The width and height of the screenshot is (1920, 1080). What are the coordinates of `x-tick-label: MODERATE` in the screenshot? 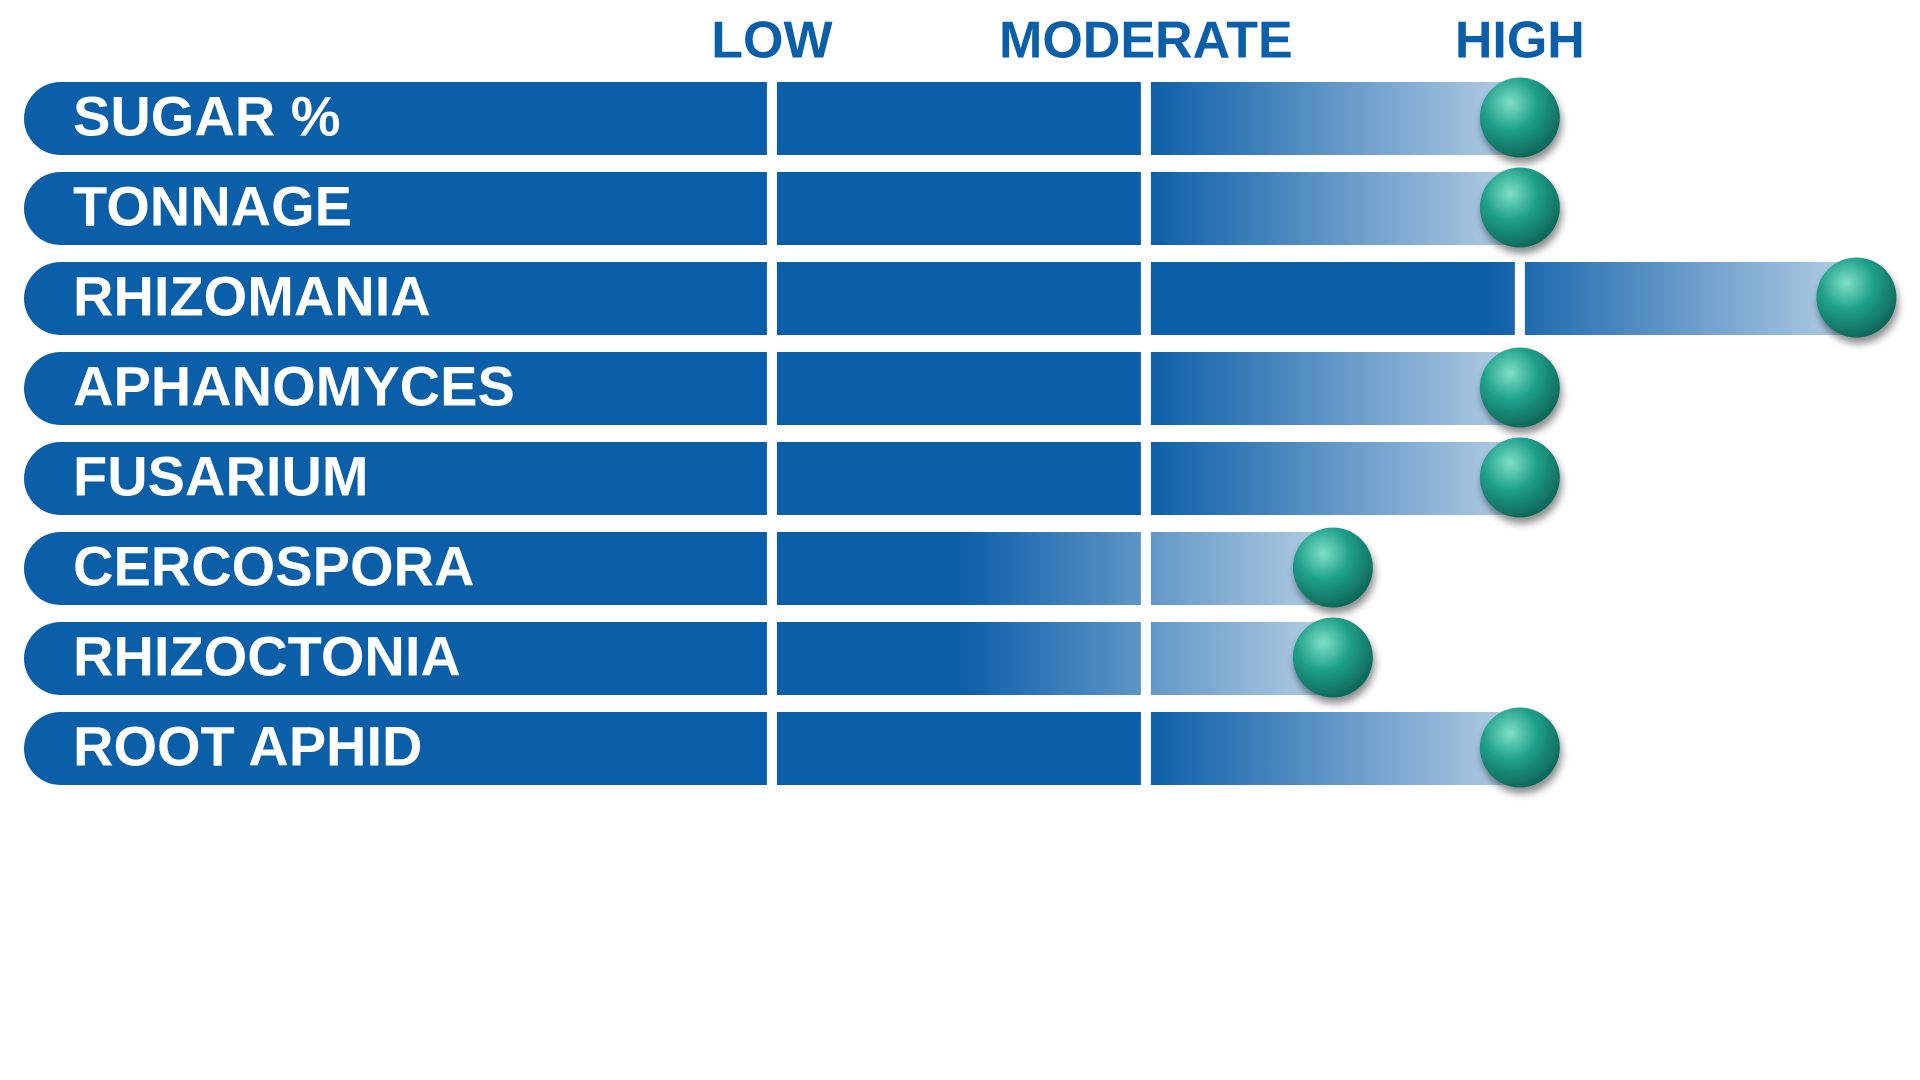 It's located at (1146, 41).